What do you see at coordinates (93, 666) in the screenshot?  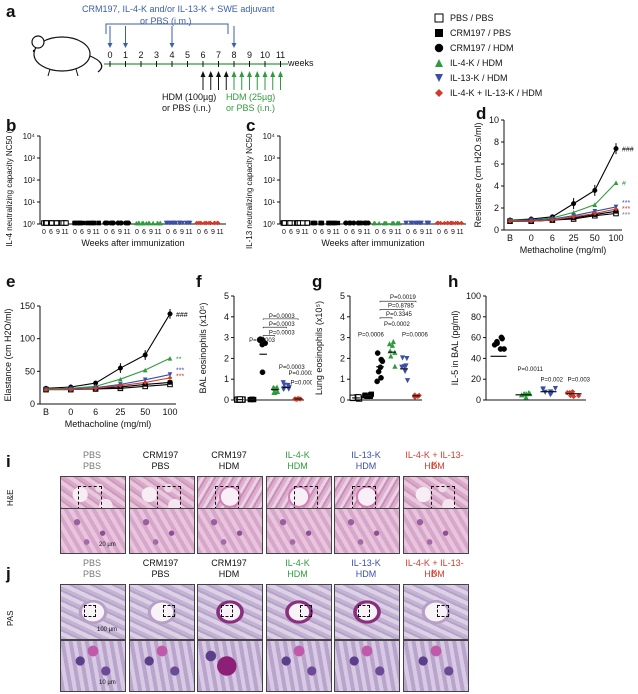 I see `pas-zoom-image: 10 µm` at bounding box center [93, 666].